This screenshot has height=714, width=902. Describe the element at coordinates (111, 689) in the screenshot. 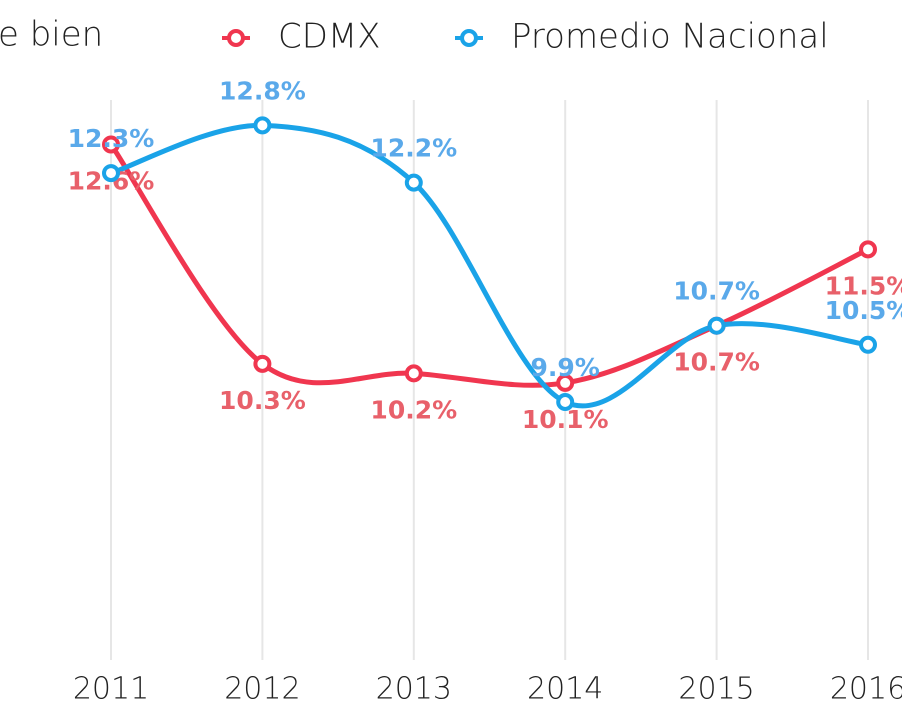

I see `x-tick-label: 2011` at that location.